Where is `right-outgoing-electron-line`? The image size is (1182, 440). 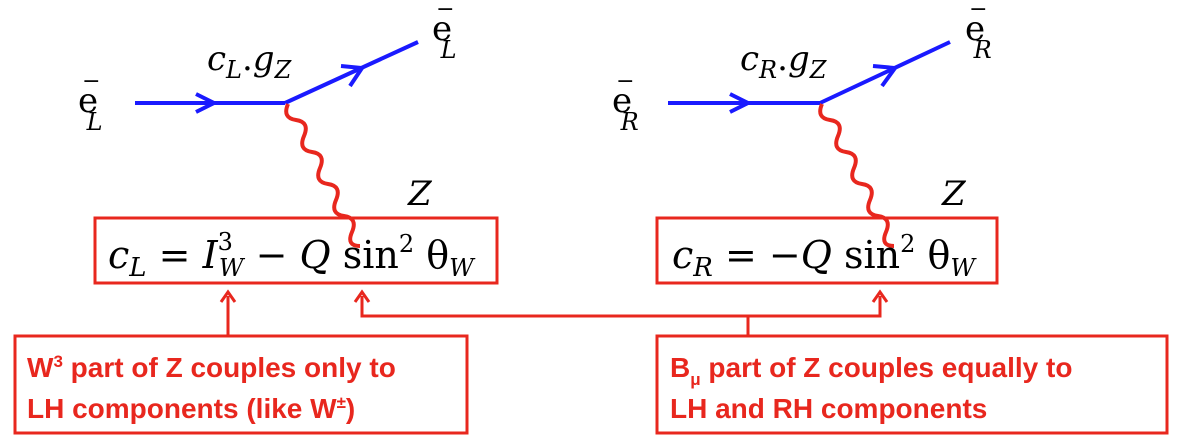
right-outgoing-electron-line is located at coordinates (885, 72).